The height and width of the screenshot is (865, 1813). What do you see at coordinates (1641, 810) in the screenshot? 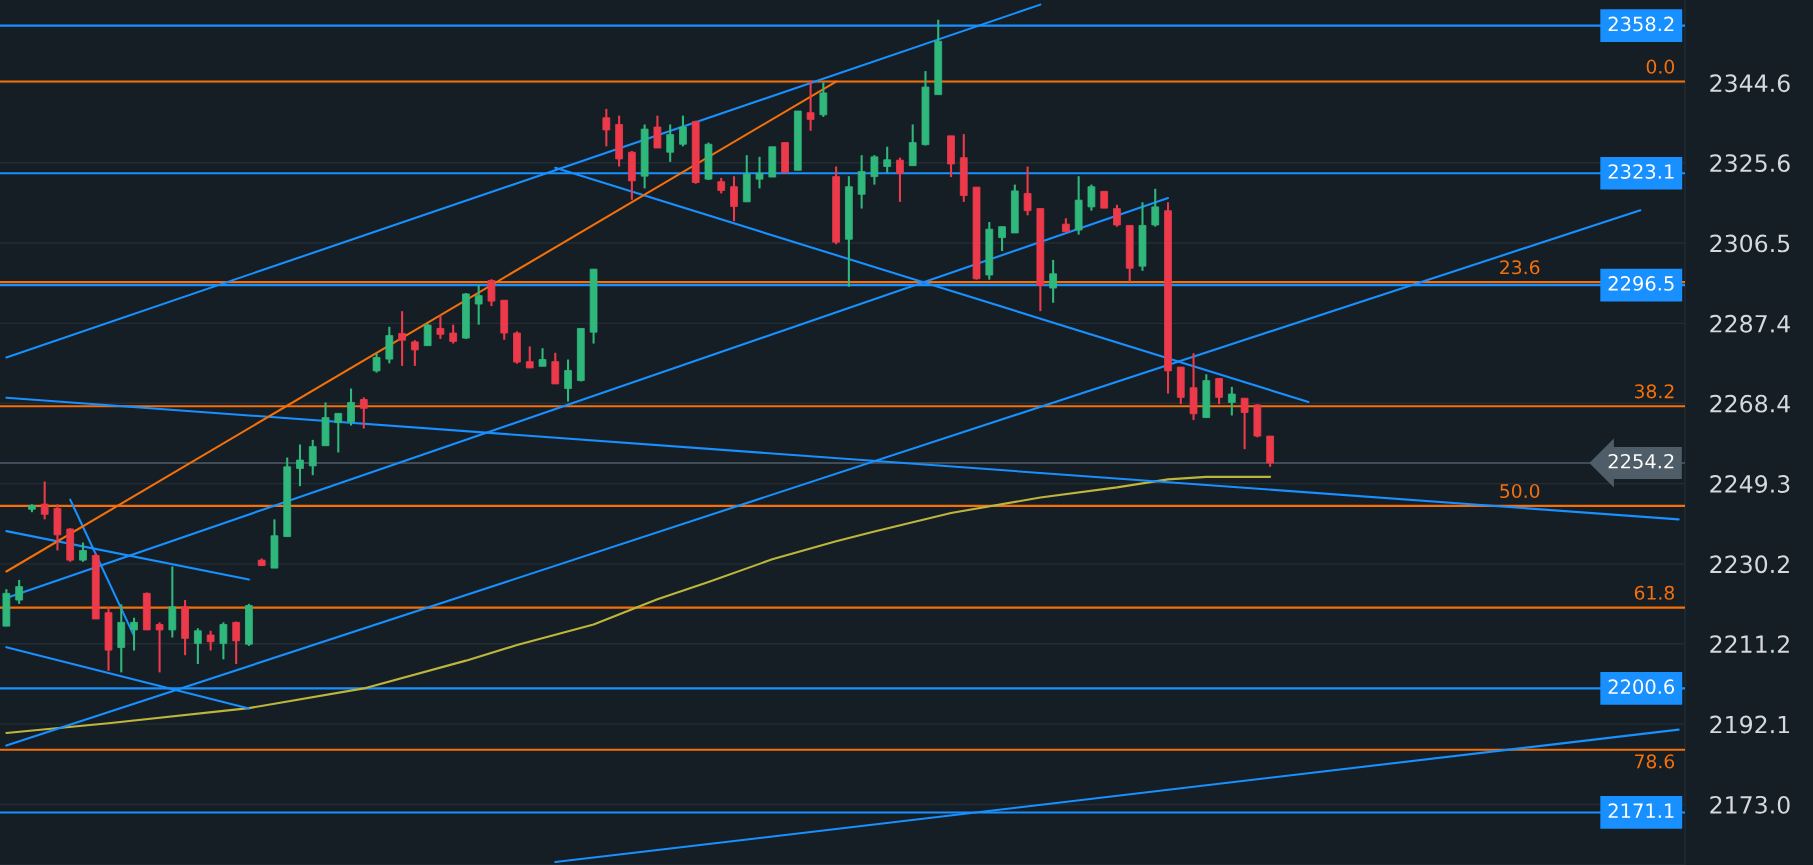
I see `ref-line-label: 2171.1` at bounding box center [1641, 810].